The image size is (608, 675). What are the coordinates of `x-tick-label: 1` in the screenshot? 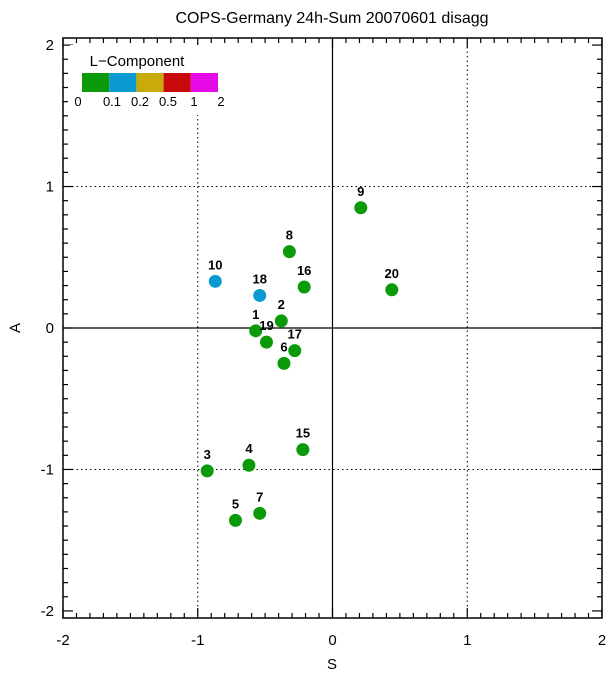 It's located at (467, 640).